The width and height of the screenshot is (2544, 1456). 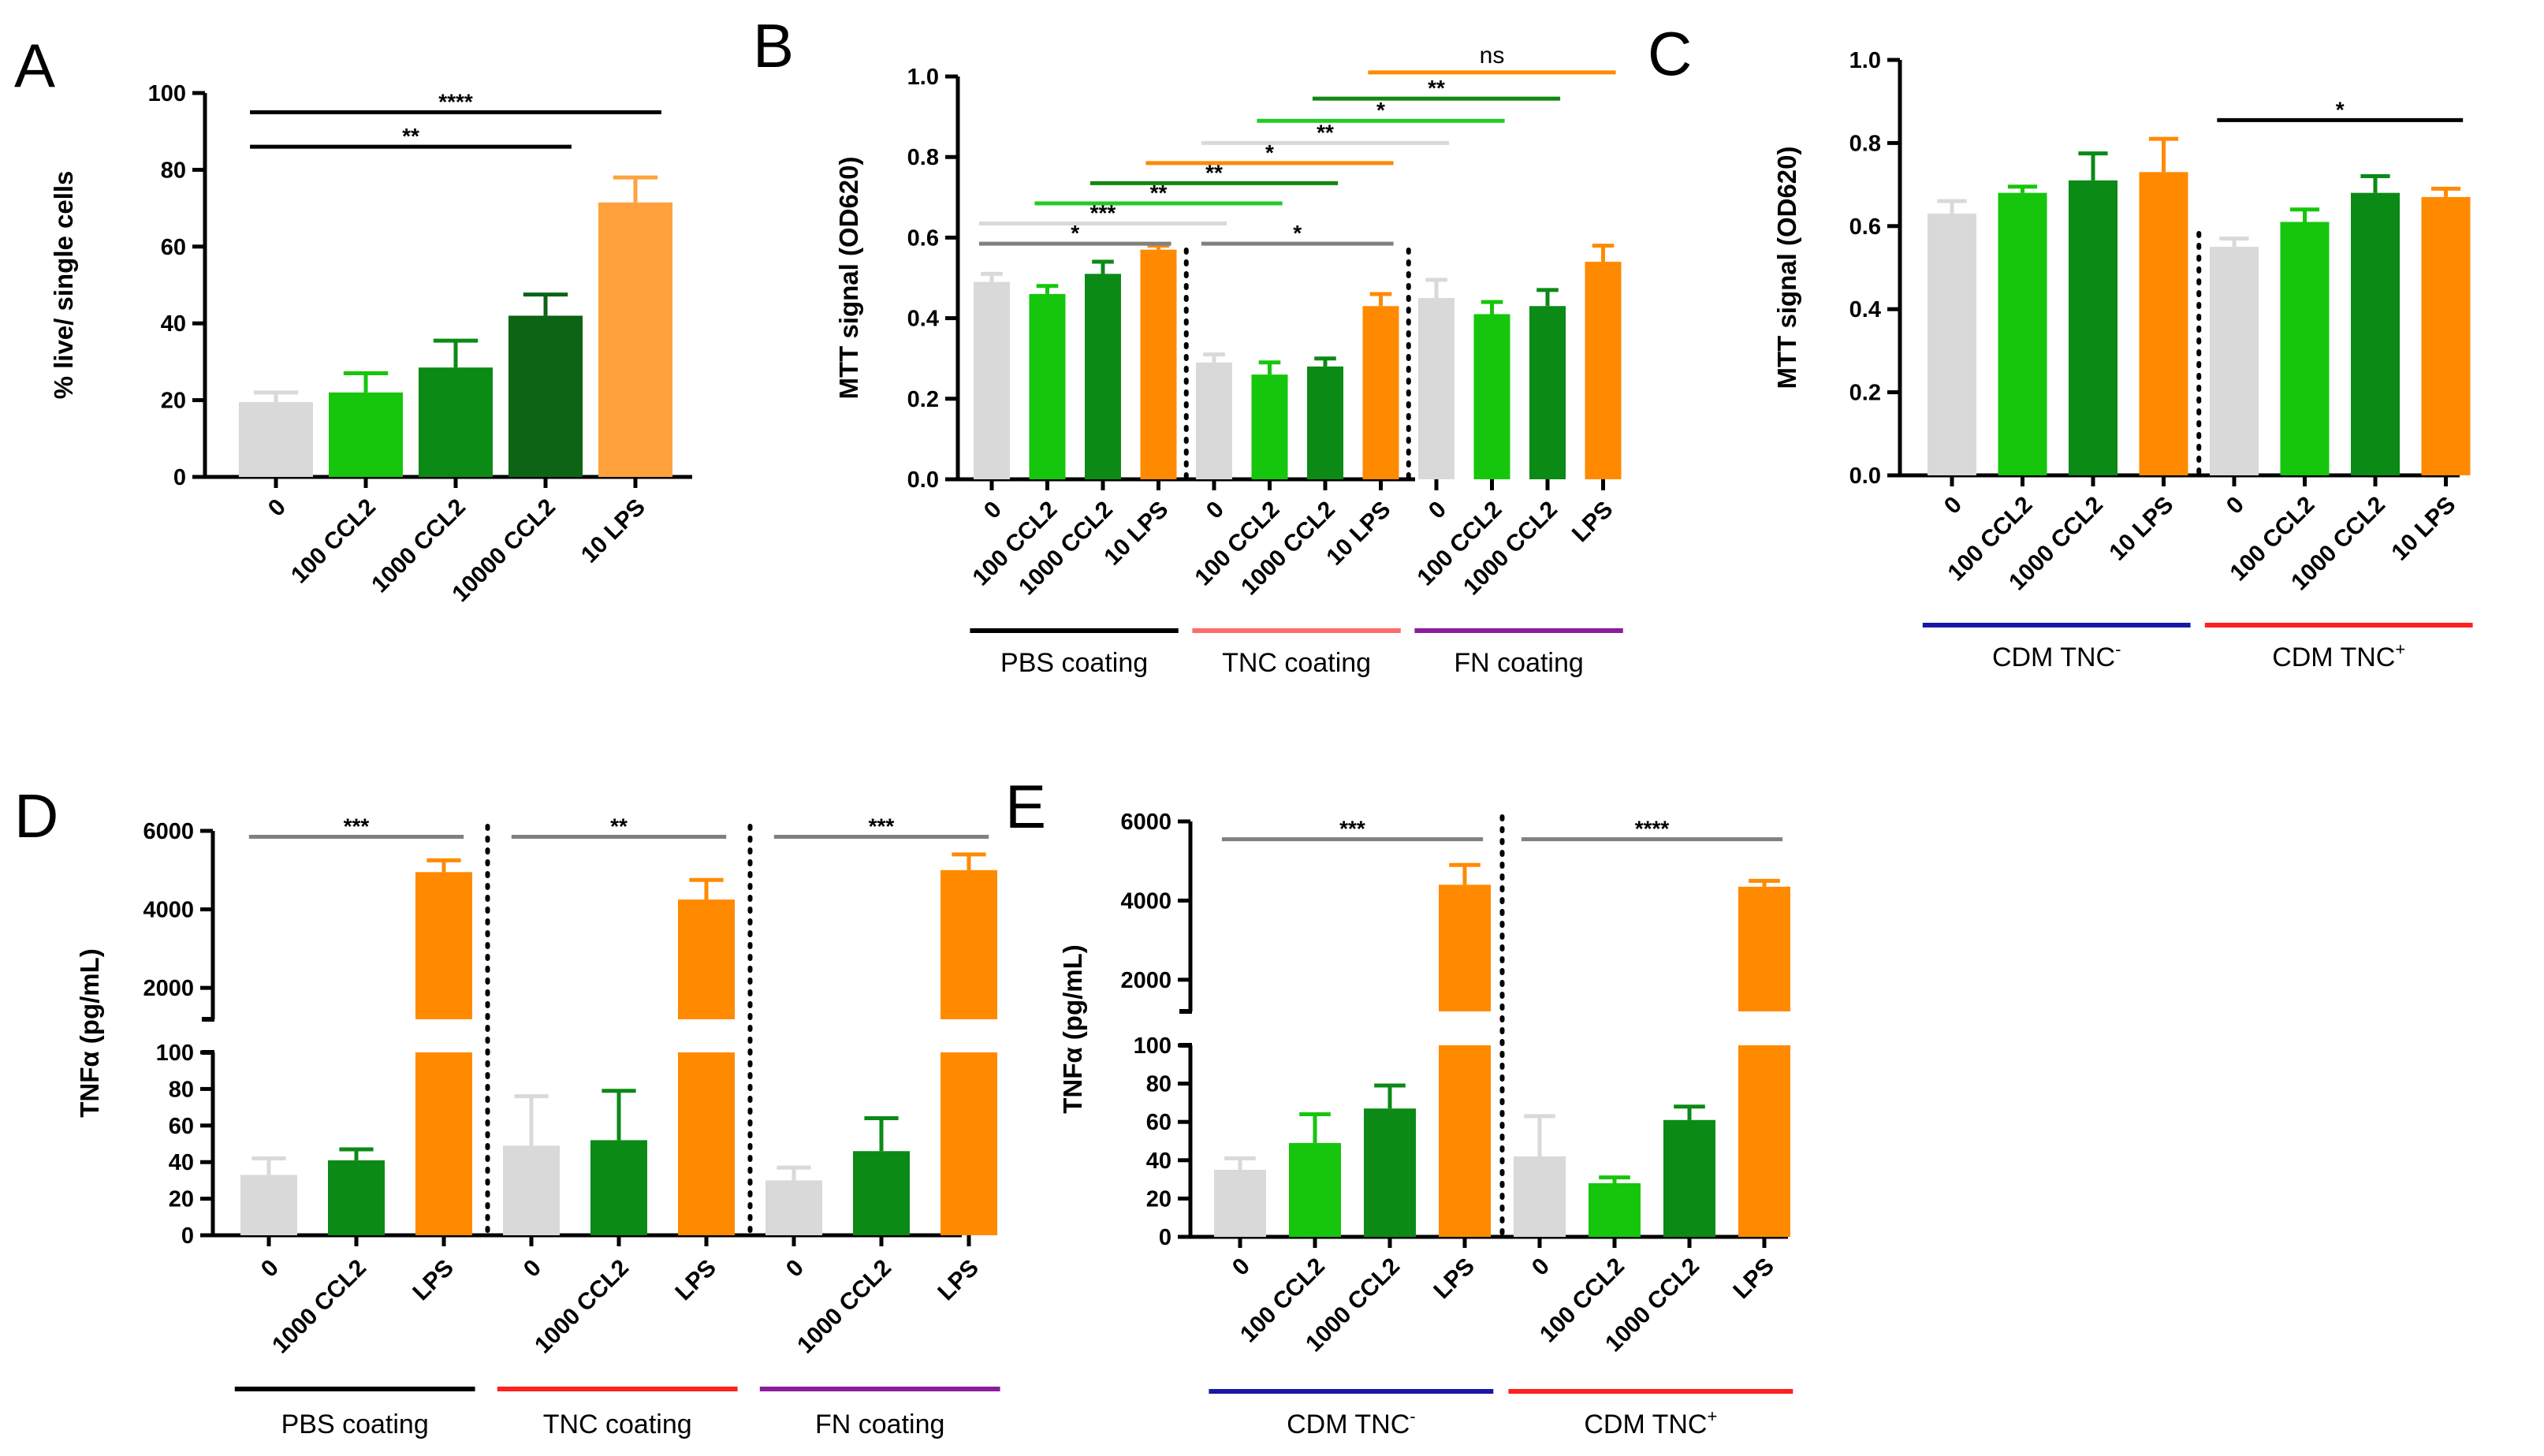 I want to click on y-tick-label: 1.0, so click(x=923, y=77).